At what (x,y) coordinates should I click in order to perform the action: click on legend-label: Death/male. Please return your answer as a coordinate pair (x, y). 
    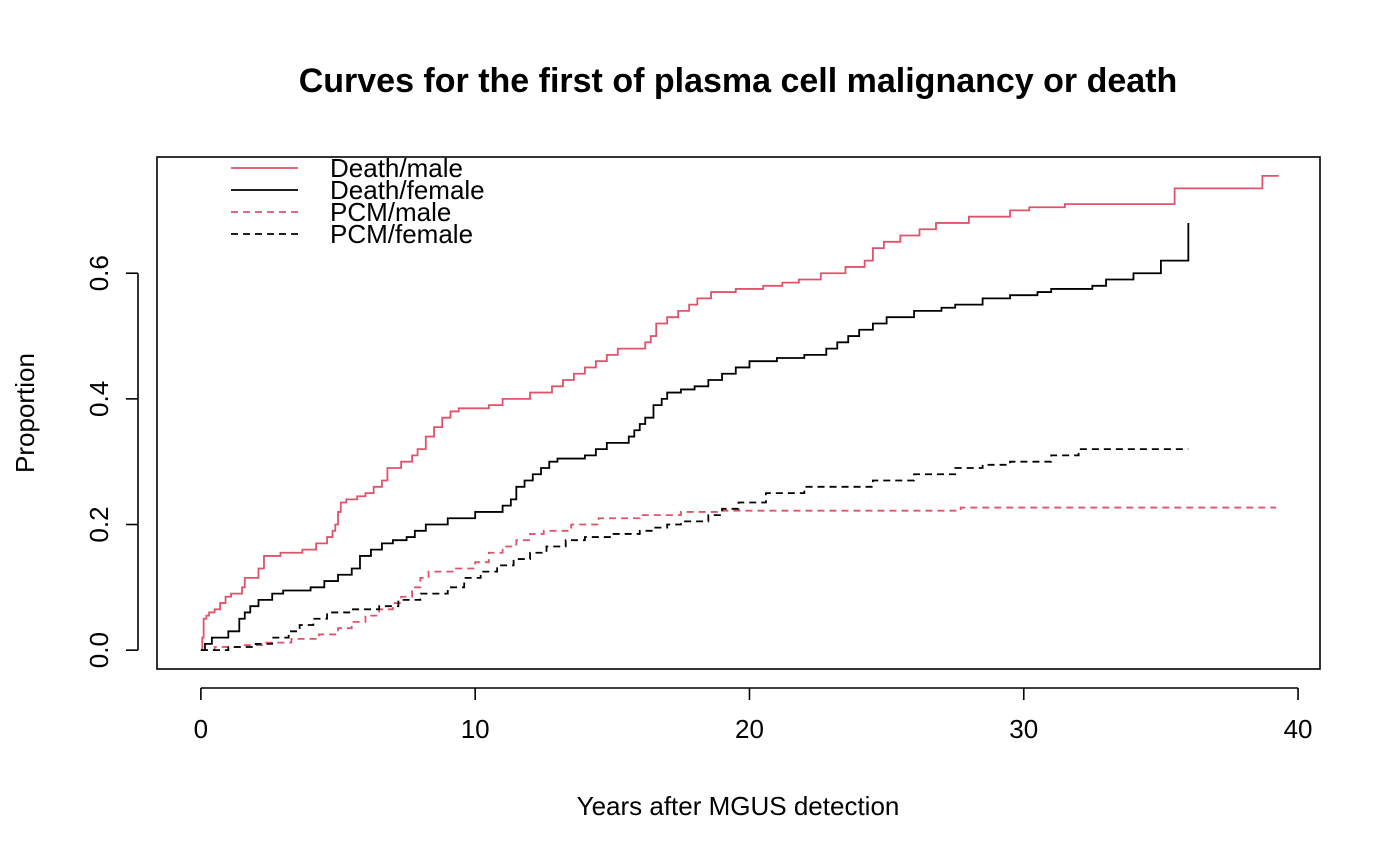
    Looking at the image, I should click on (396, 168).